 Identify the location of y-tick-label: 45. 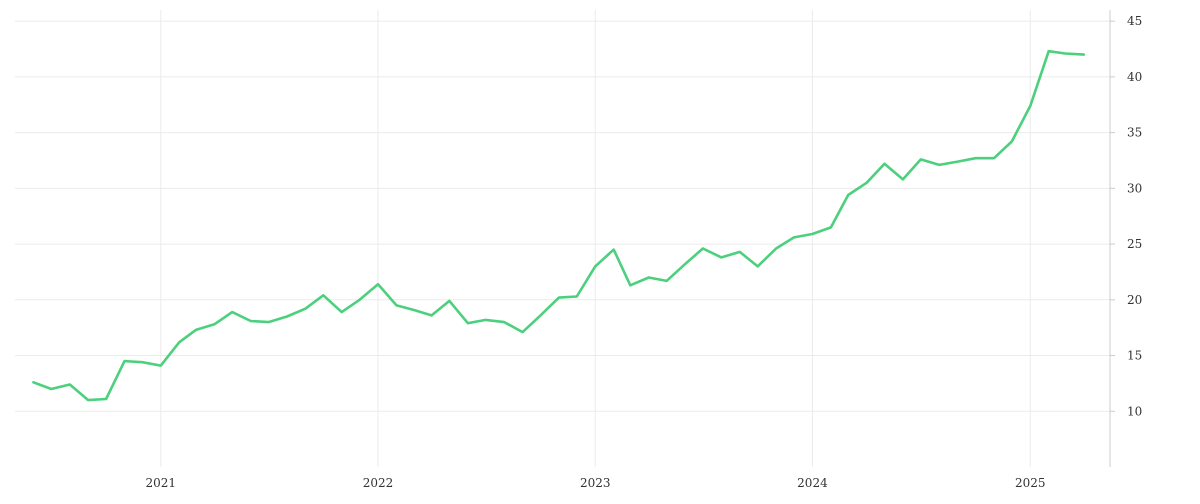
(1134, 21).